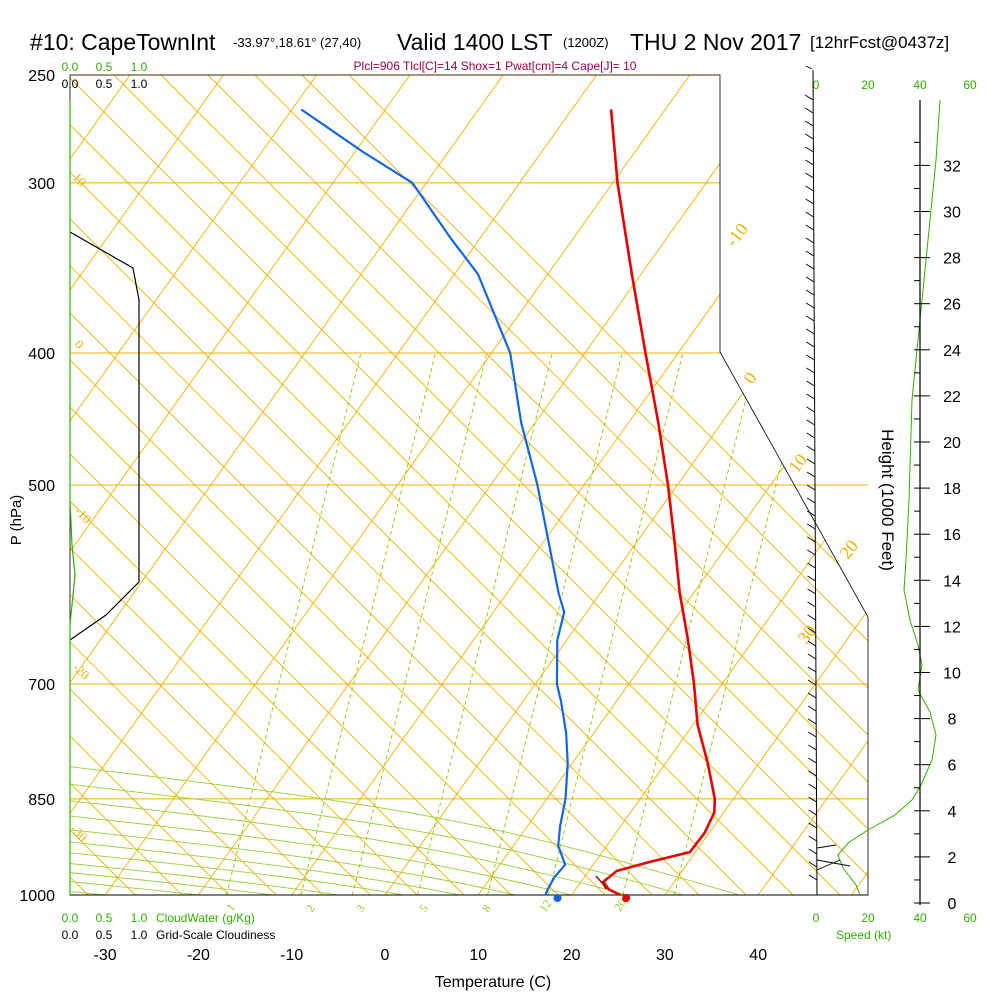 The height and width of the screenshot is (1000, 1000). Describe the element at coordinates (475, 42) in the screenshot. I see `valid-time: Valid 1400 LST` at that location.